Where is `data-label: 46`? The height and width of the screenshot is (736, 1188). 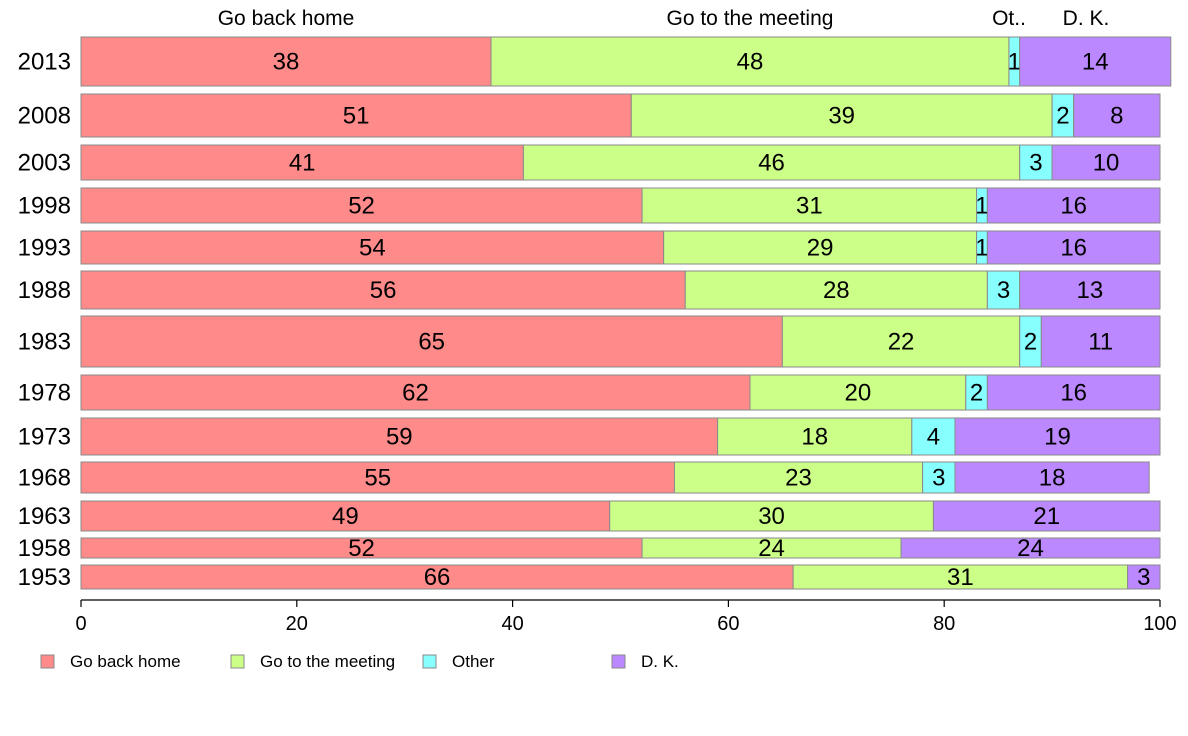 data-label: 46 is located at coordinates (771, 163).